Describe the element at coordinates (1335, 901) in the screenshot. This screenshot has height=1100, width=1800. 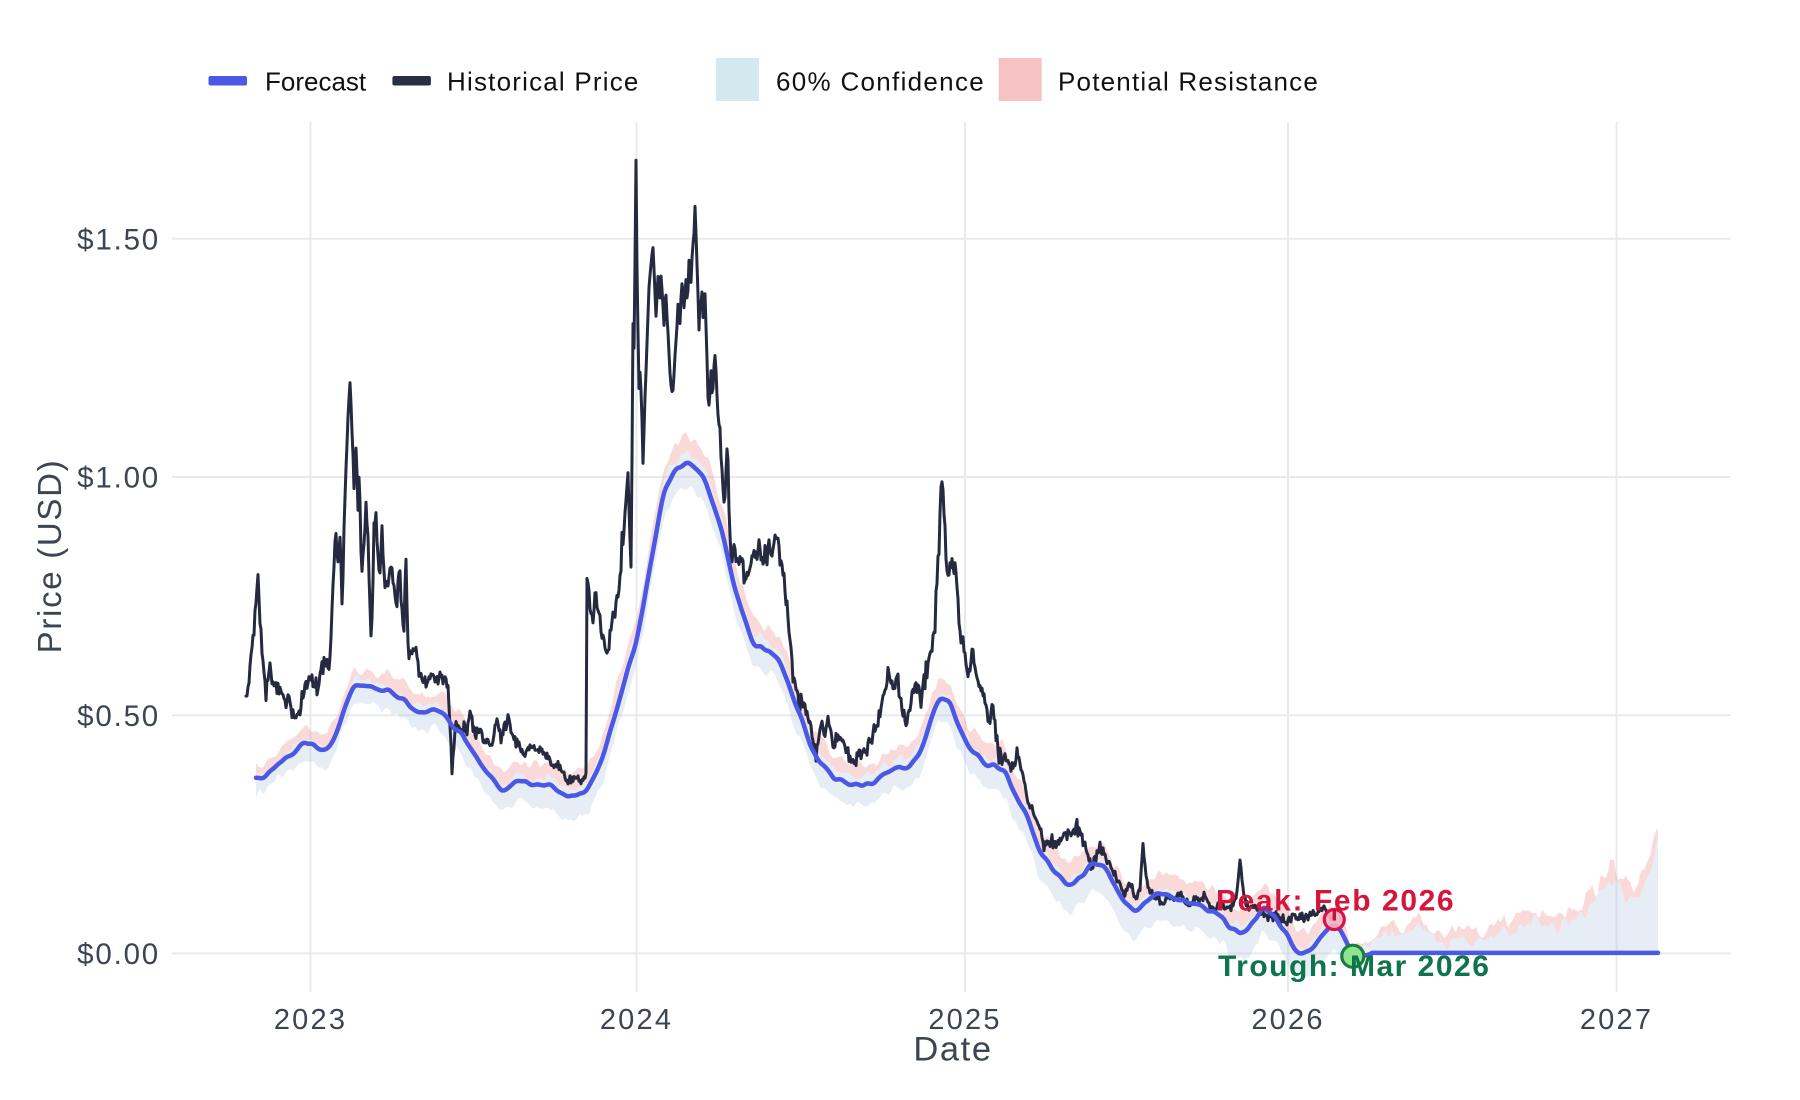
I see `svg-text: Peak: Feb 2026` at that location.